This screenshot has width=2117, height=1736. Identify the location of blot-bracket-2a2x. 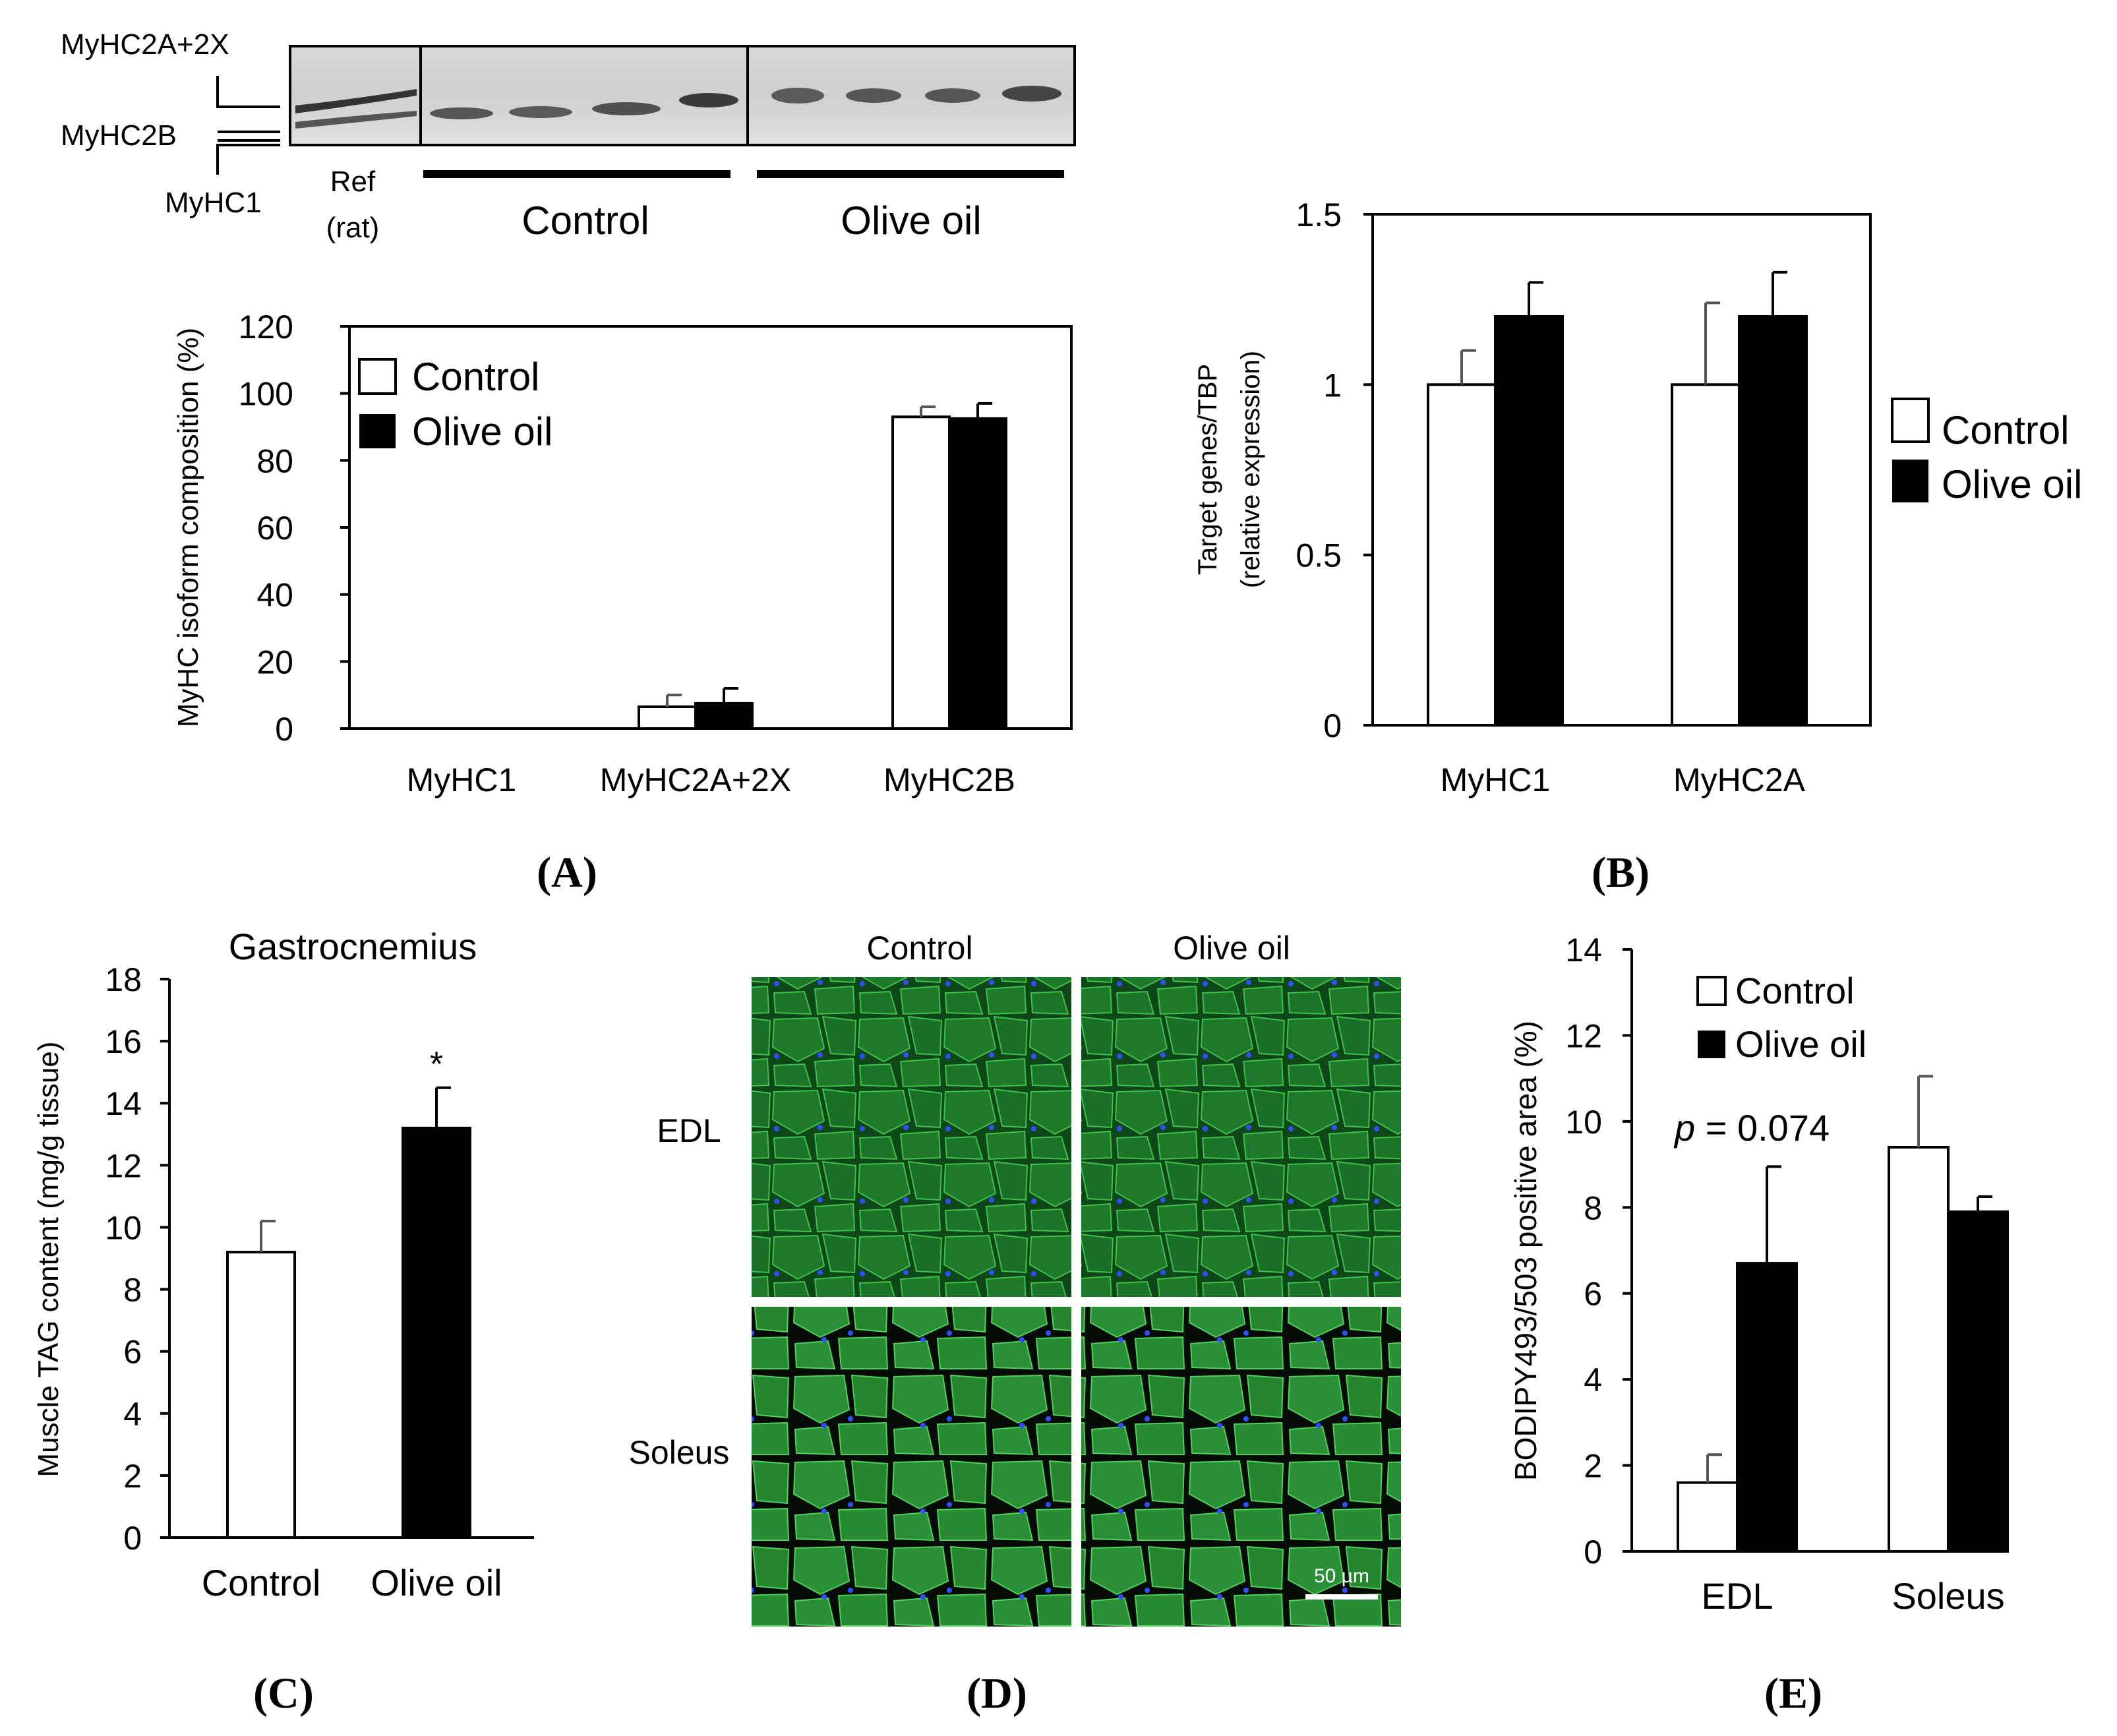
(248, 92).